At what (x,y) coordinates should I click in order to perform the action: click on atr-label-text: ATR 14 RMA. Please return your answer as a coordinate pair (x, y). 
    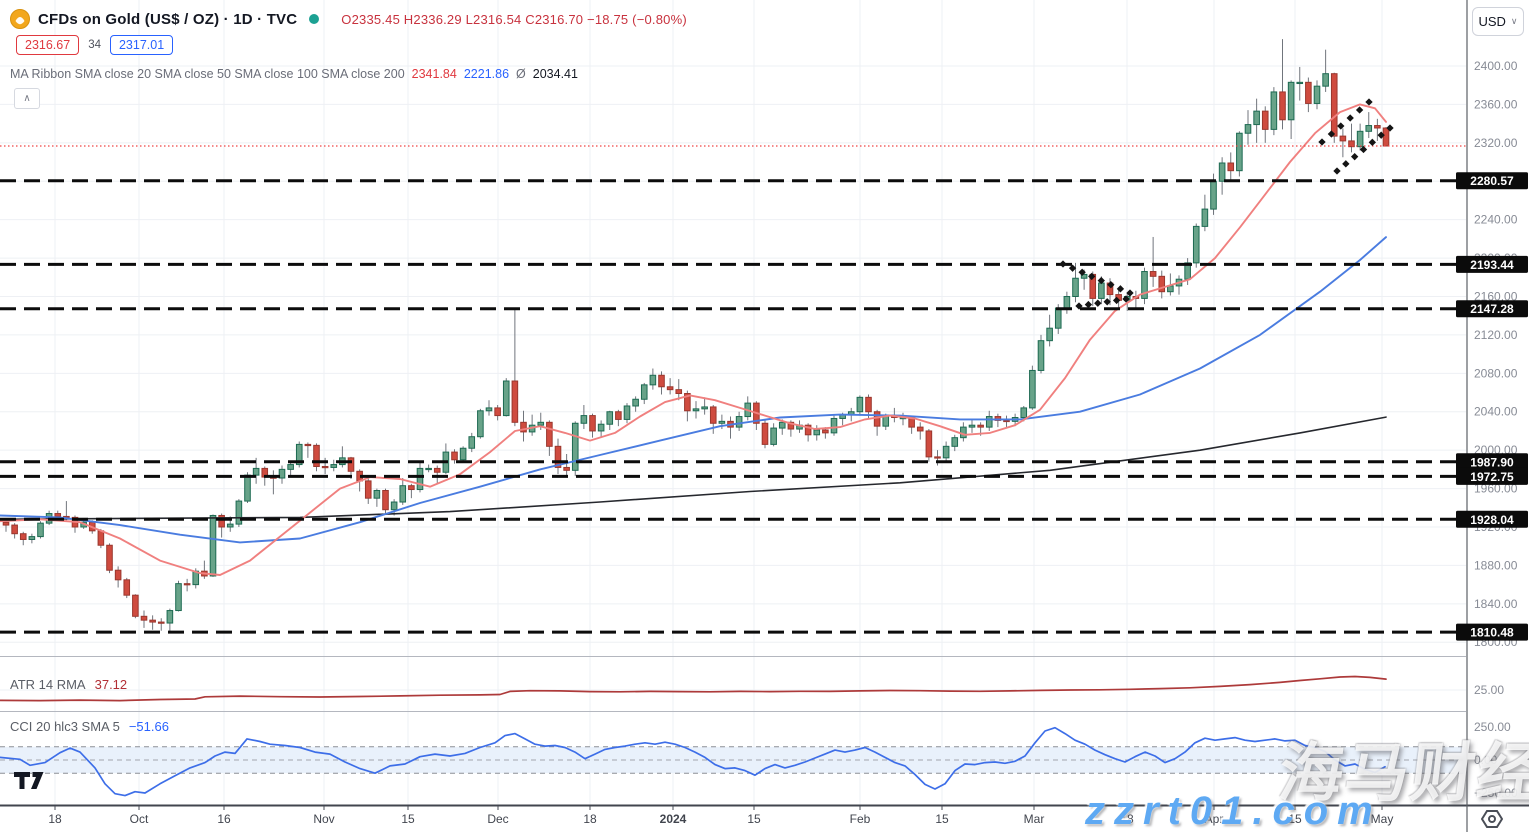
    Looking at the image, I should click on (48, 684).